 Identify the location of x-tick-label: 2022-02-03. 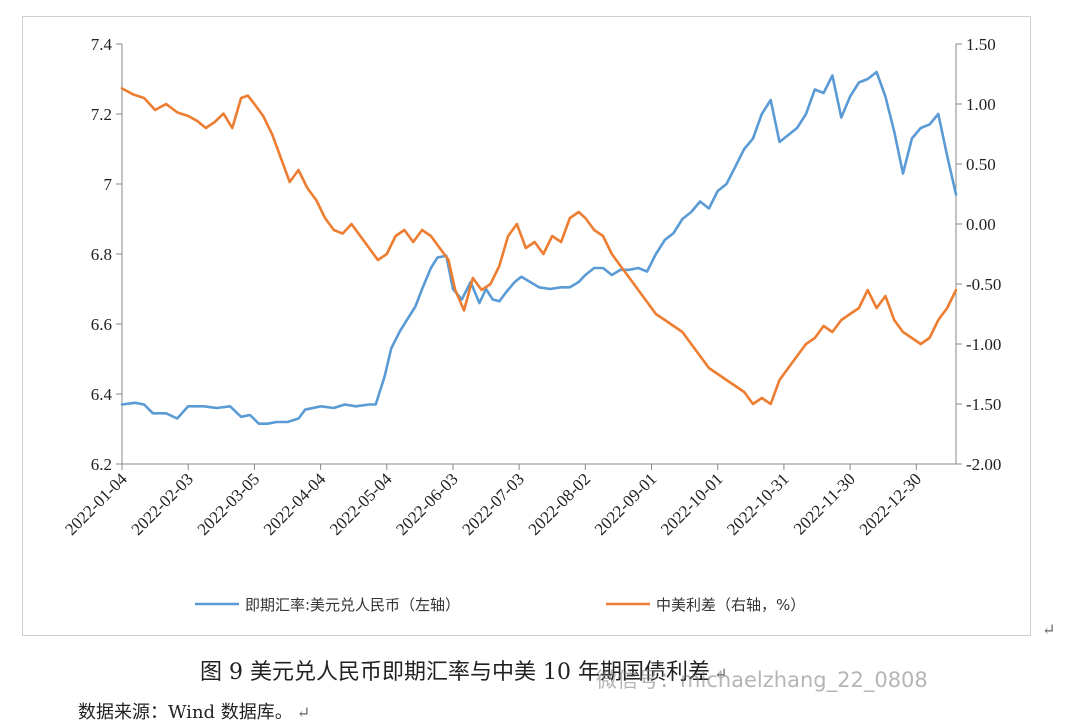
(162, 504).